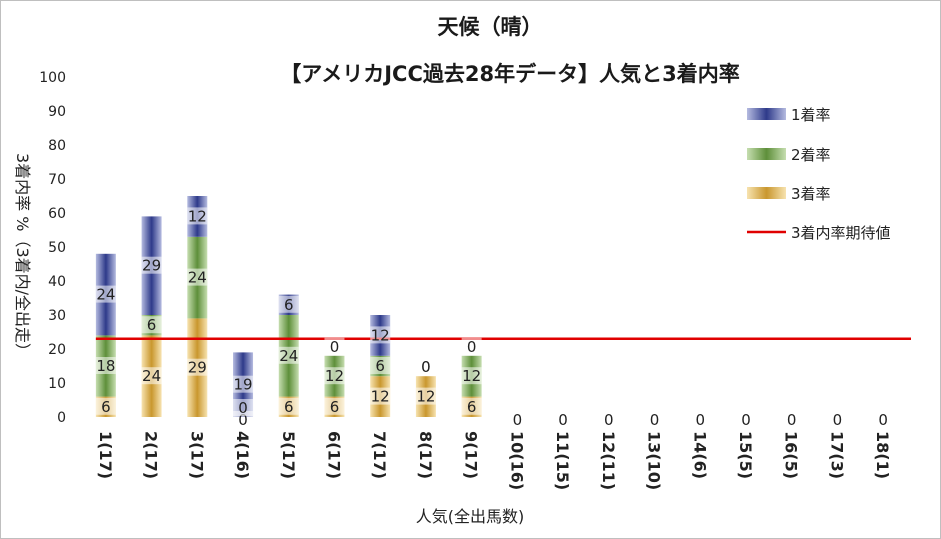 Image resolution: width=941 pixels, height=539 pixels. Describe the element at coordinates (105, 366) in the screenshot. I see `data-label: 18` at that location.